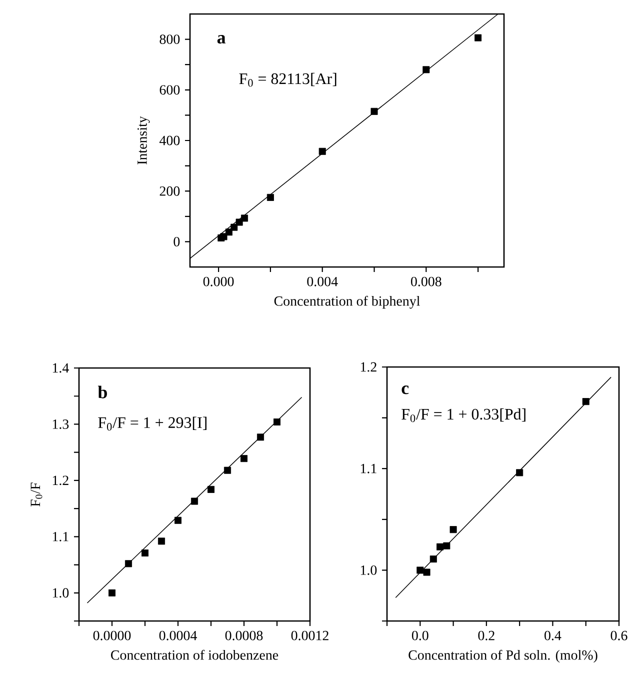  Describe the element at coordinates (347, 302) in the screenshot. I see `x-axis-title: Concentration of biphenyl` at that location.